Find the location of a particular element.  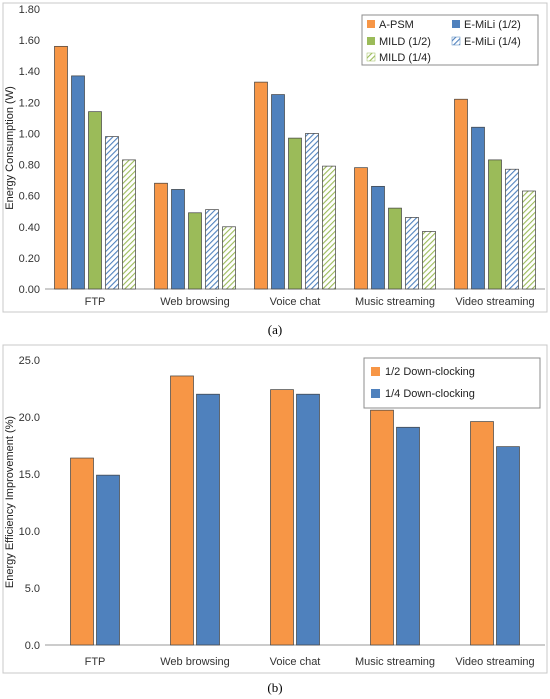

y-tick-label: 0.80 is located at coordinates (29, 166).